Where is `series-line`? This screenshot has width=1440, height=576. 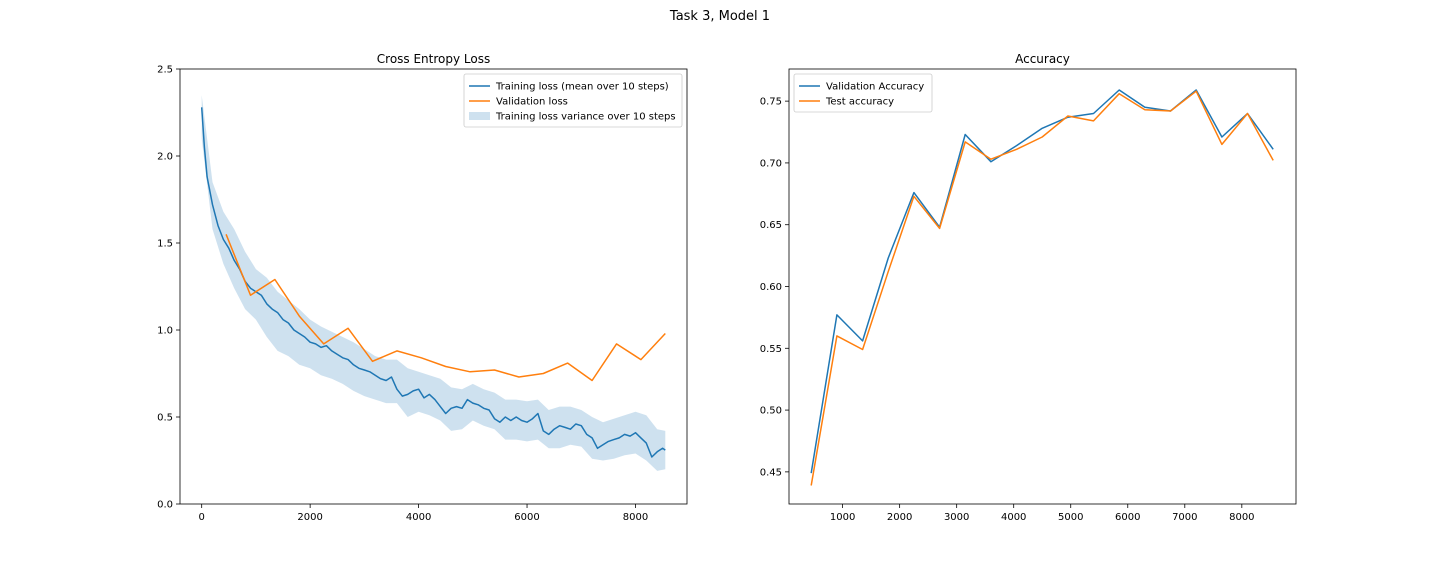
series-line is located at coordinates (445, 308).